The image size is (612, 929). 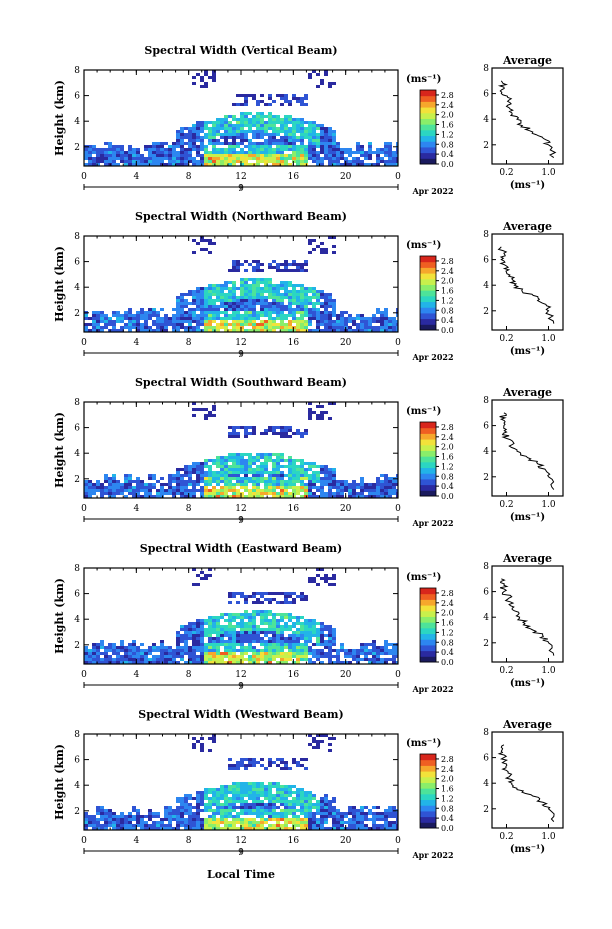 I want to click on colorbar-tick-label: 0.8, so click(x=447, y=642).